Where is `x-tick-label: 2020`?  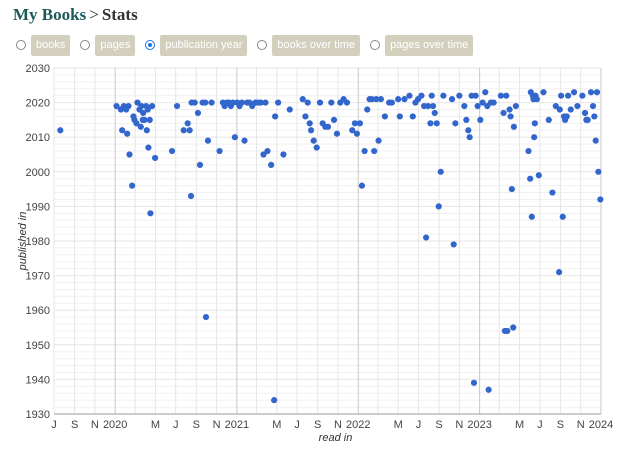 x-tick-label: 2020 is located at coordinates (115, 425).